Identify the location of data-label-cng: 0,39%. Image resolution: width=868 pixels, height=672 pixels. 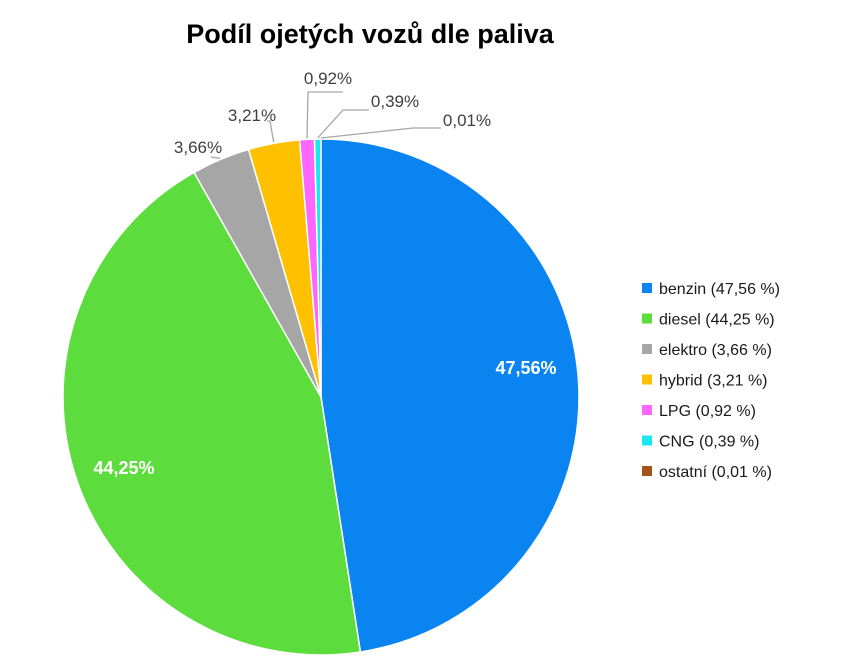
(395, 101).